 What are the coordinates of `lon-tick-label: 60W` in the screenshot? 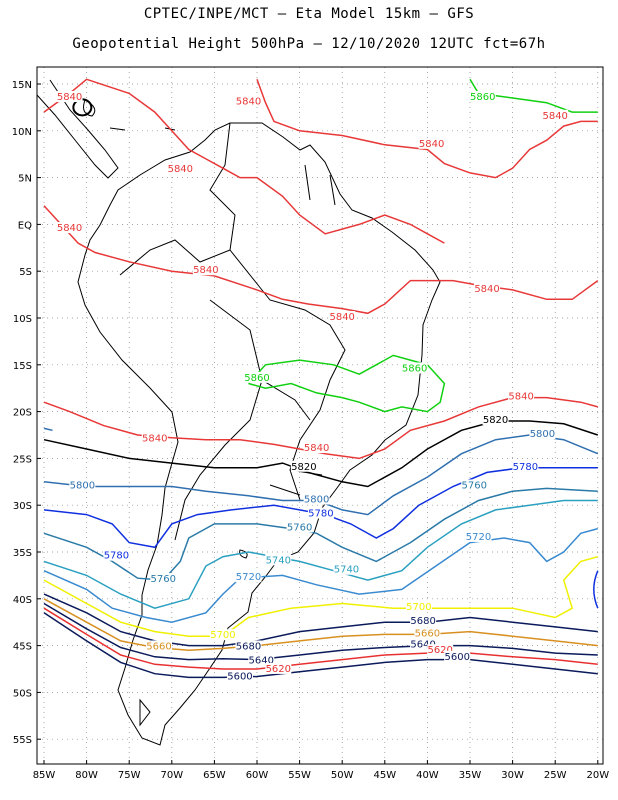 It's located at (257, 775).